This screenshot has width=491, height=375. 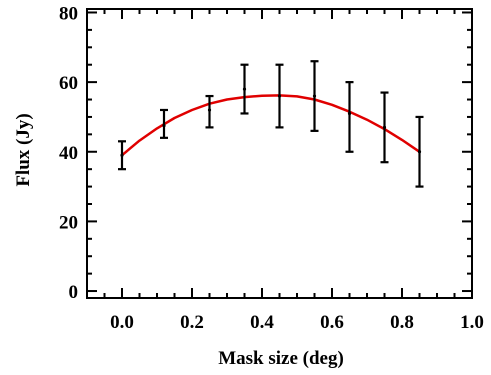 I want to click on y-tick-label: 40, so click(x=68, y=153).